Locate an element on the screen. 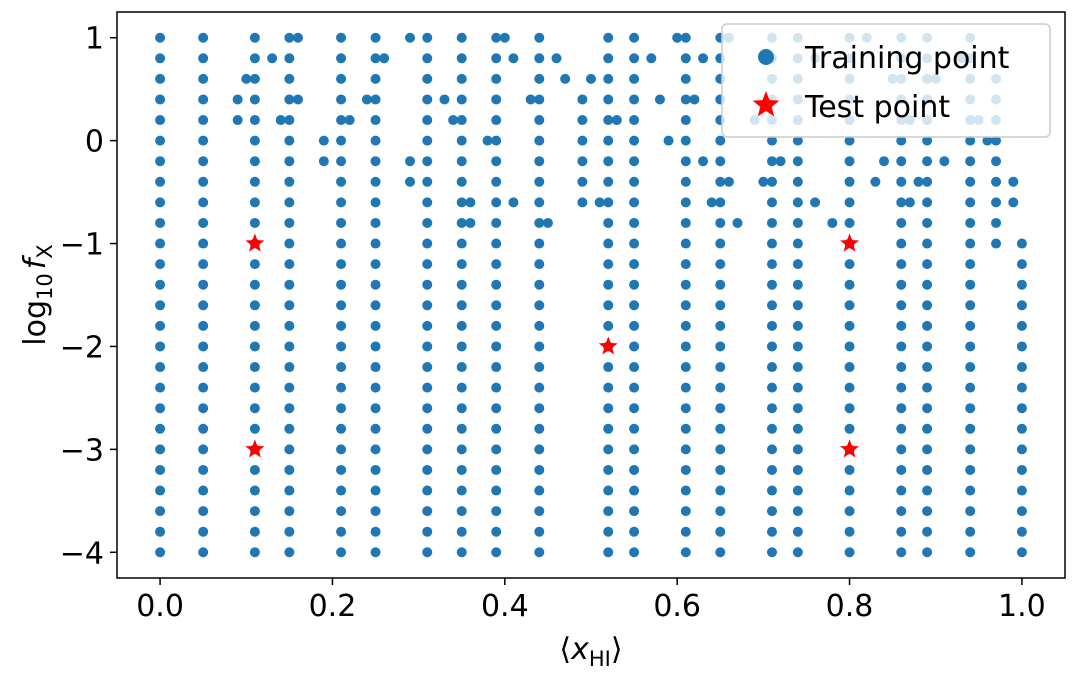  x-tick-label: 0.6 is located at coordinates (677, 606).